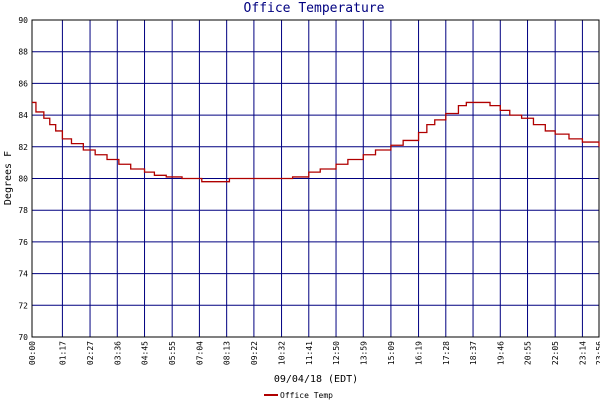 The width and height of the screenshot is (600, 400). I want to click on y-tick-label: 72, so click(23, 305).